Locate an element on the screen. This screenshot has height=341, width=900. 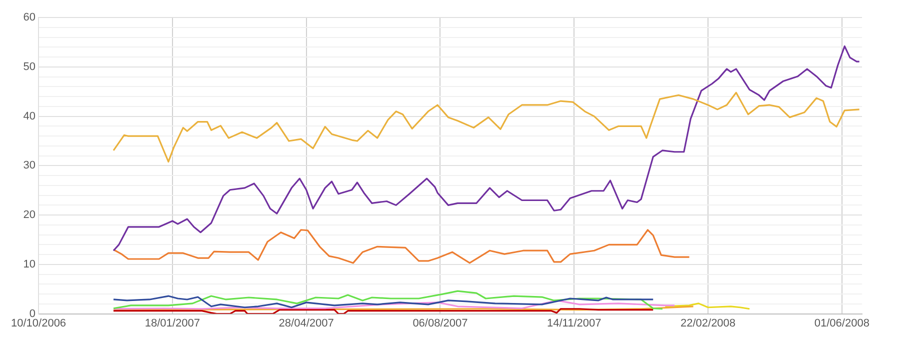
x-tick-label: 06/08/2007 is located at coordinates (440, 323).